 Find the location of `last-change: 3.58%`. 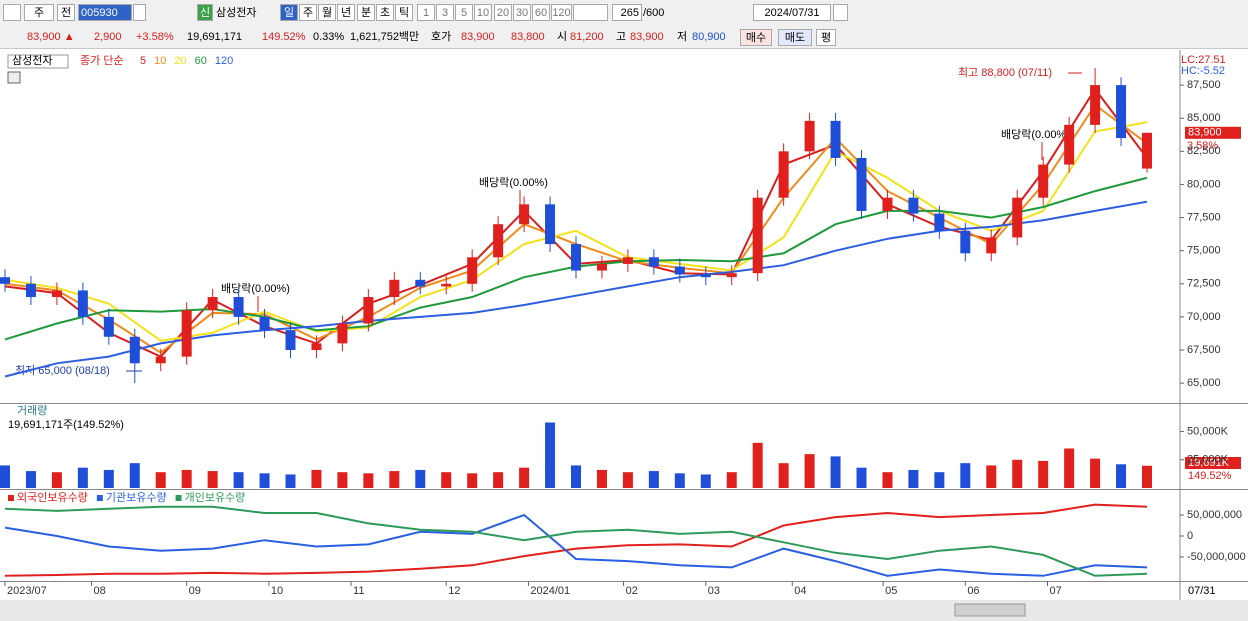

last-change: 3.58% is located at coordinates (1202, 146).